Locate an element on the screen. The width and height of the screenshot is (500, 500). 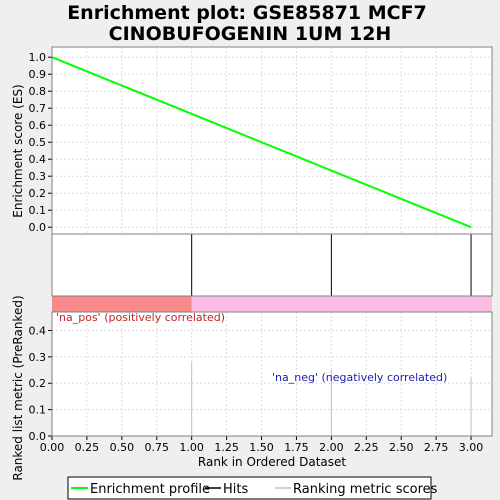
x-tick-label-12: 3.00 is located at coordinates (471, 447).